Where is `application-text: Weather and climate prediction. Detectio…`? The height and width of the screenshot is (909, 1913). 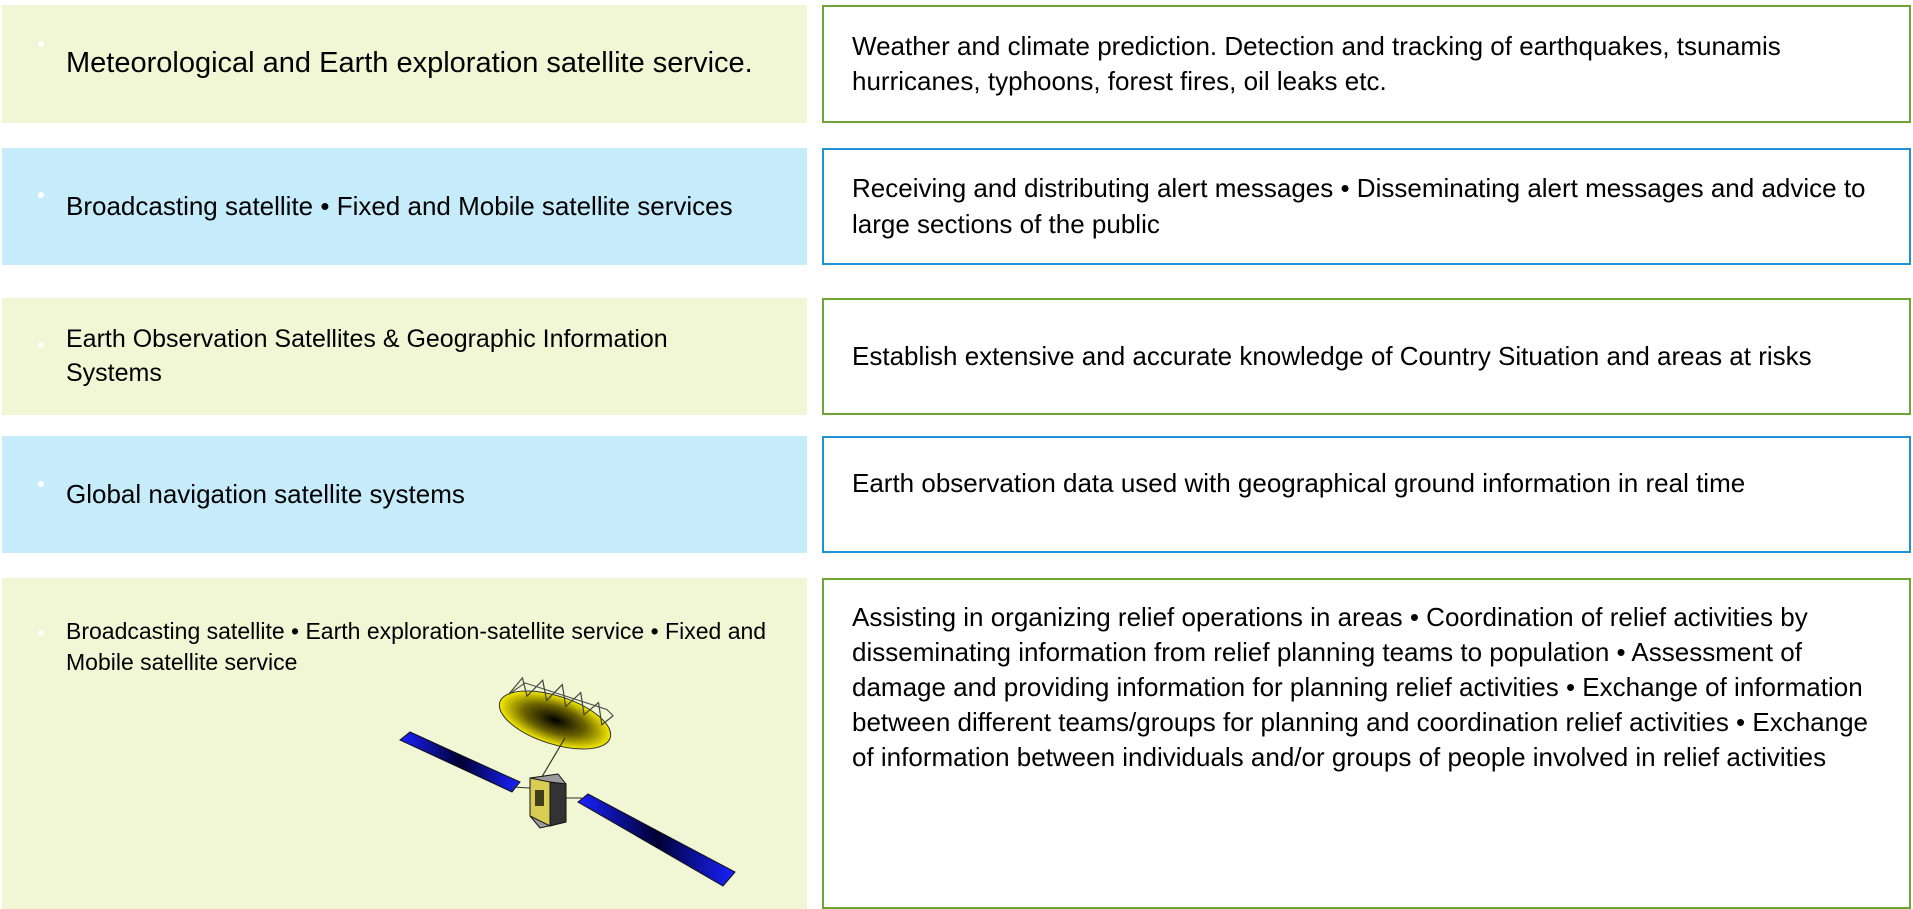 application-text: Weather and climate prediction. Detectio… is located at coordinates (1316, 63).